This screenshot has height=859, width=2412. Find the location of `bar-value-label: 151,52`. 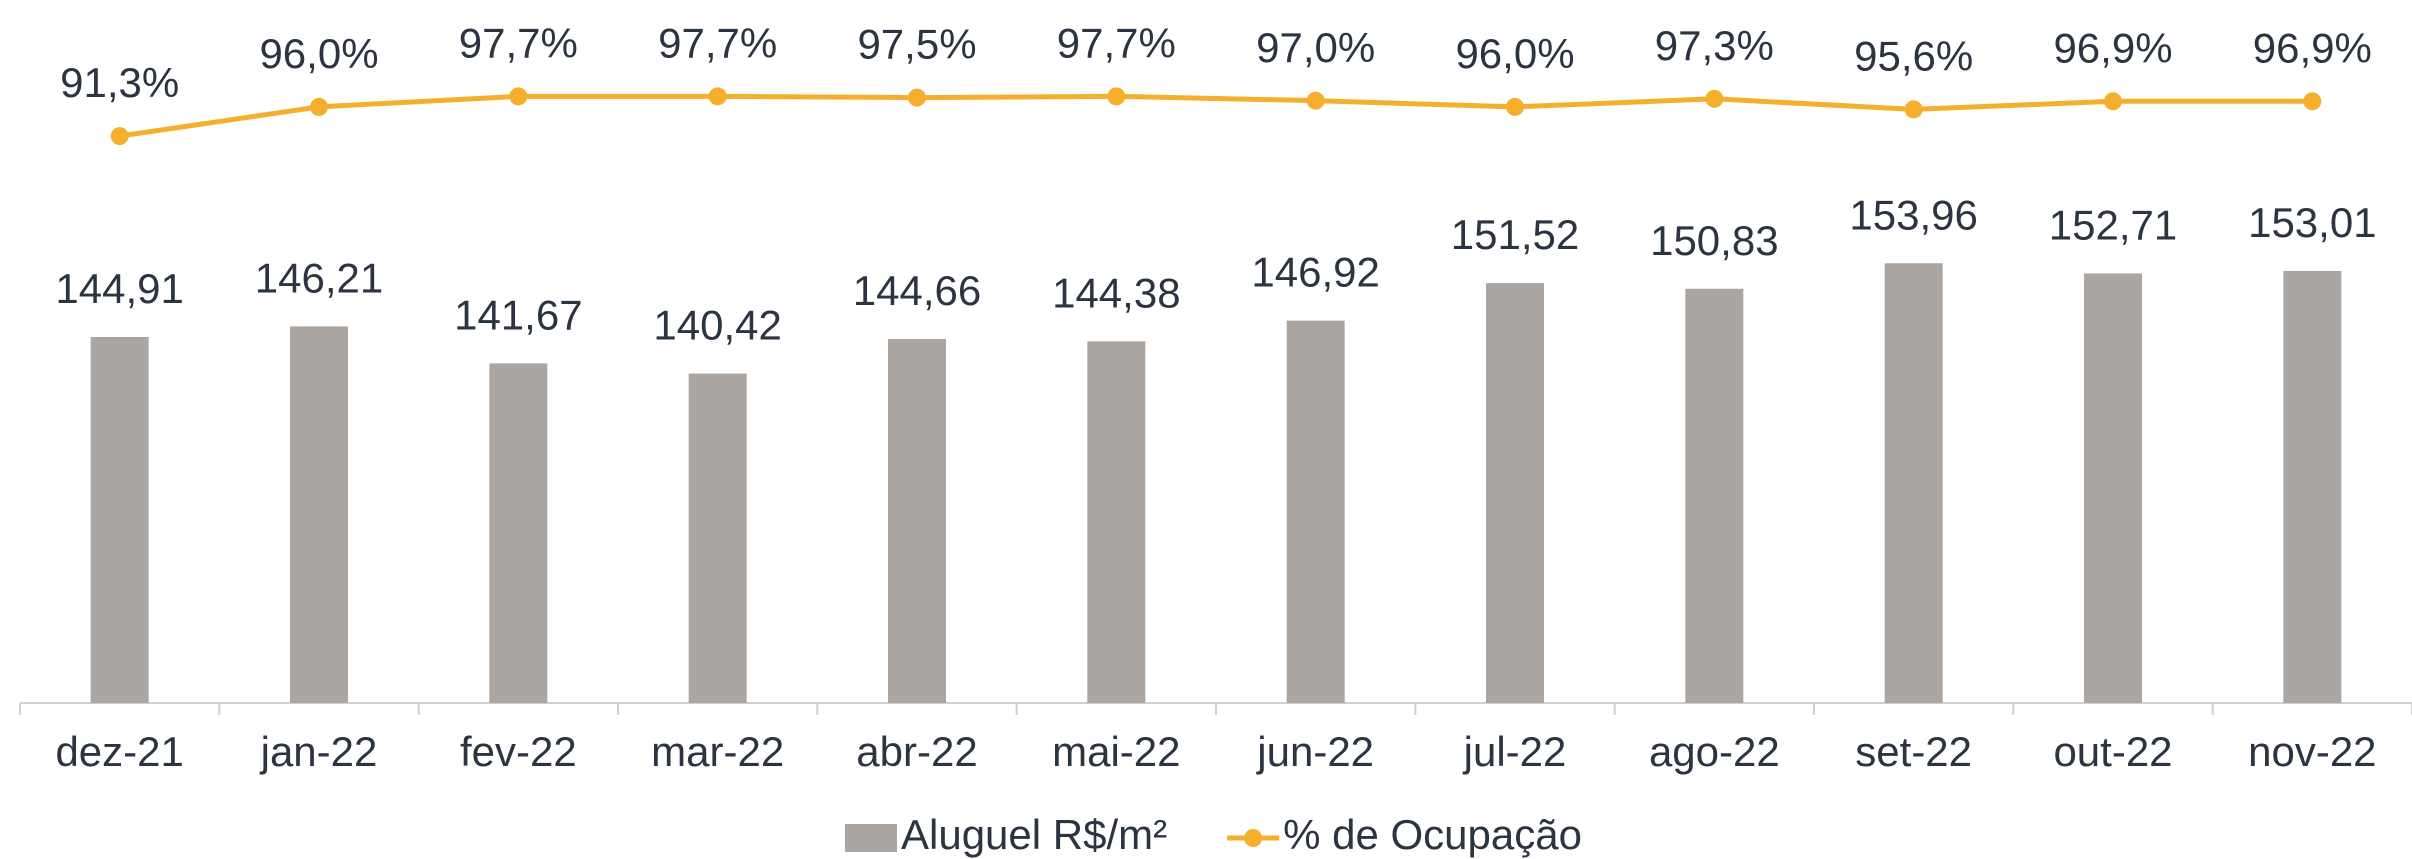

bar-value-label: 151,52 is located at coordinates (1515, 234).